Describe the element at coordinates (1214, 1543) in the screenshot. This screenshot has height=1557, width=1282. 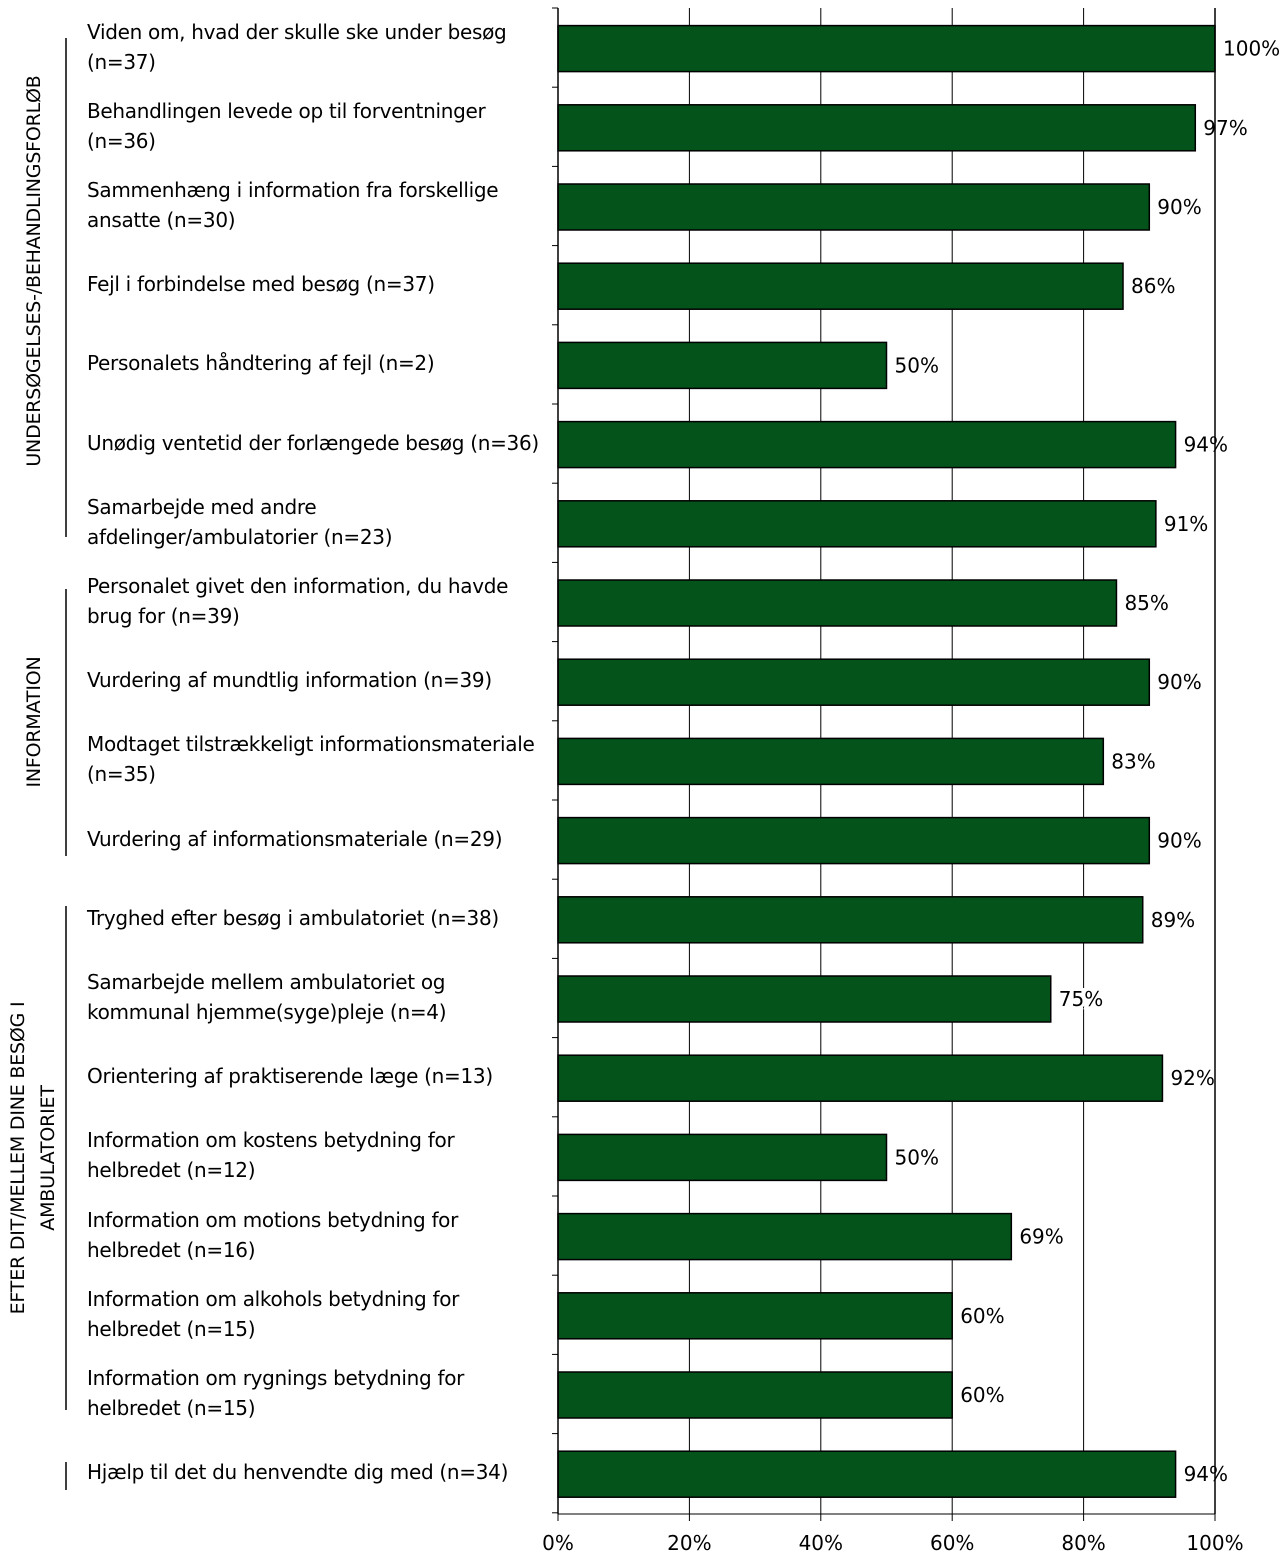
I see `x-tick-label: 100%` at that location.